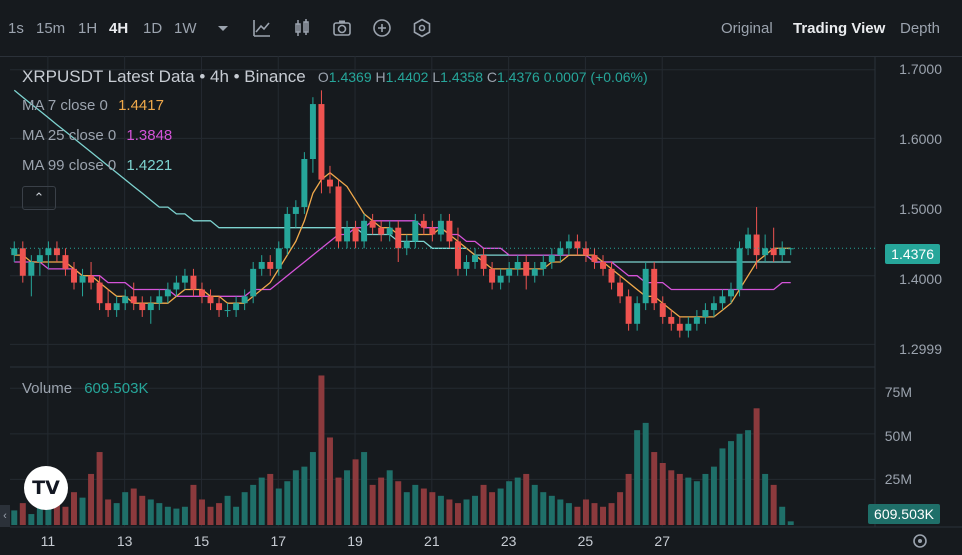  Describe the element at coordinates (223, 28) in the screenshot. I see `dropdown-caret-icon` at that location.